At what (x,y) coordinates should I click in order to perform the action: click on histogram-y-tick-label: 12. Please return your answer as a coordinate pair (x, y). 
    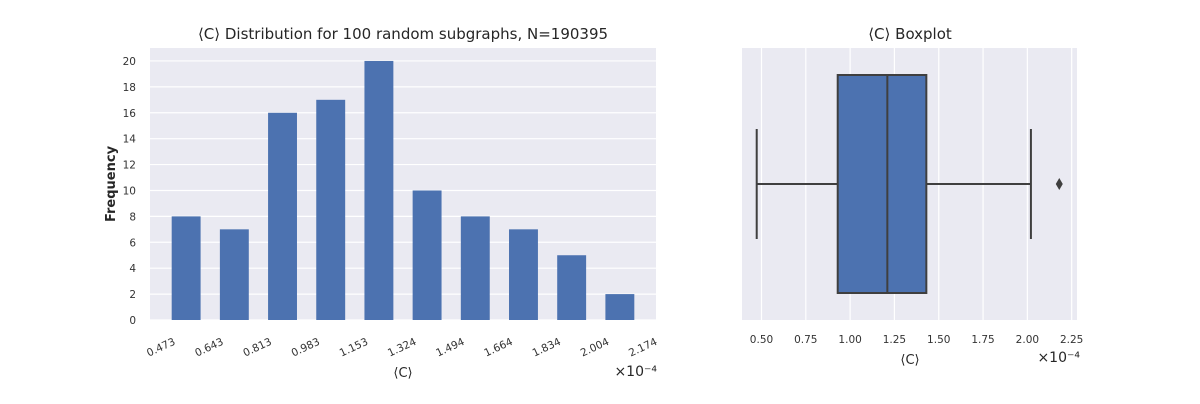
    Looking at the image, I should click on (129, 166).